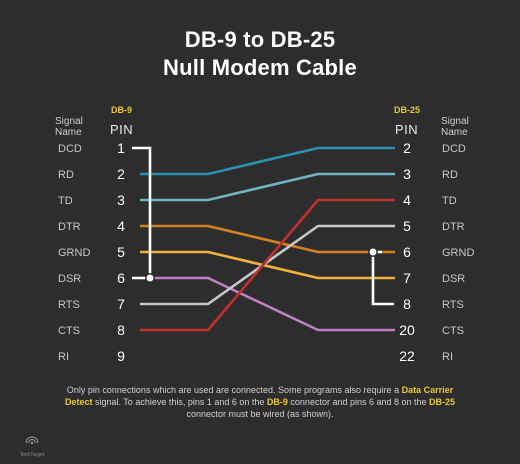 Image resolution: width=520 pixels, height=464 pixels. What do you see at coordinates (407, 110) in the screenshot?
I see `right-connector-label: DB-25` at bounding box center [407, 110].